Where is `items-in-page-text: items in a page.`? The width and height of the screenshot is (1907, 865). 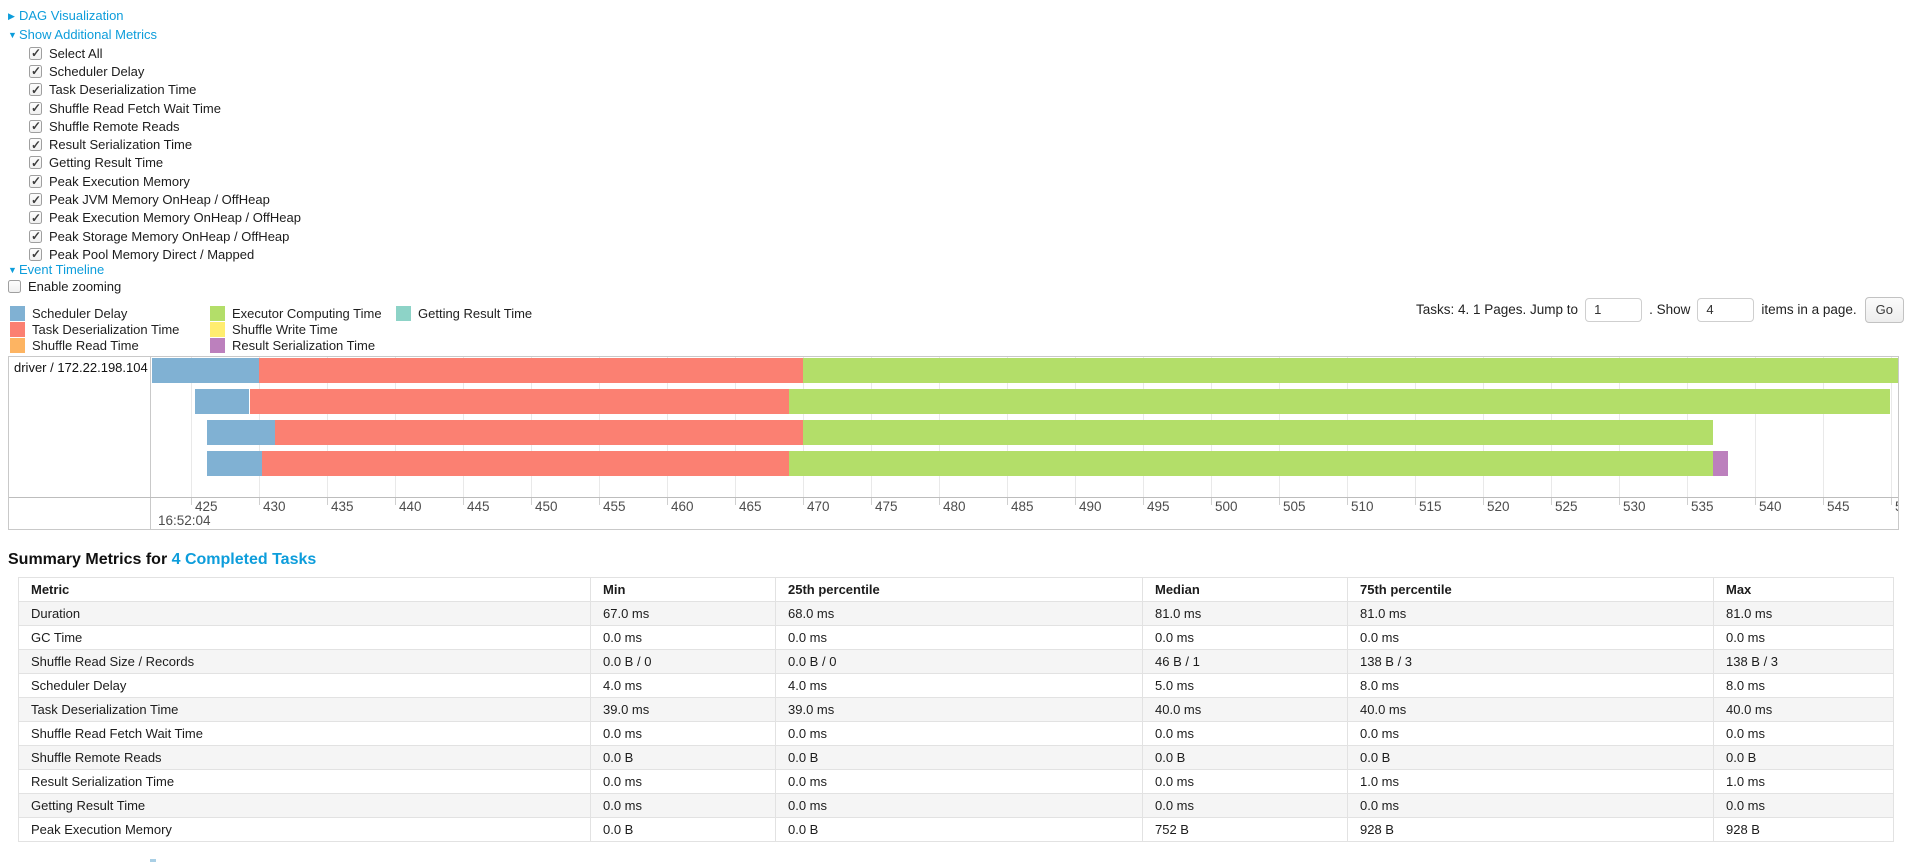
items-in-page-text: items in a page. is located at coordinates (1809, 309).